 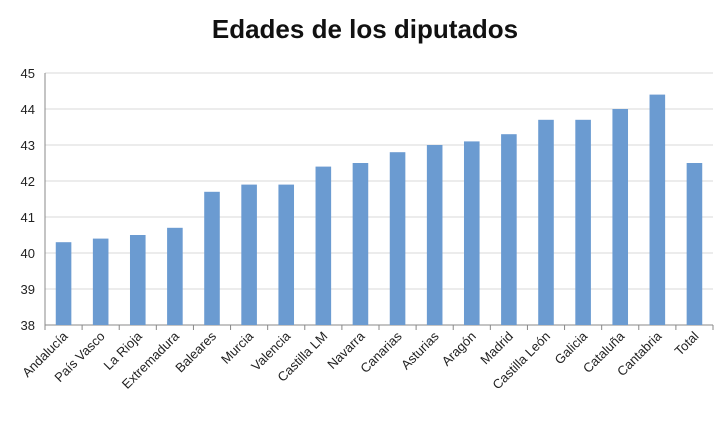 I want to click on y-tick-label: 38, so click(x=28, y=325).